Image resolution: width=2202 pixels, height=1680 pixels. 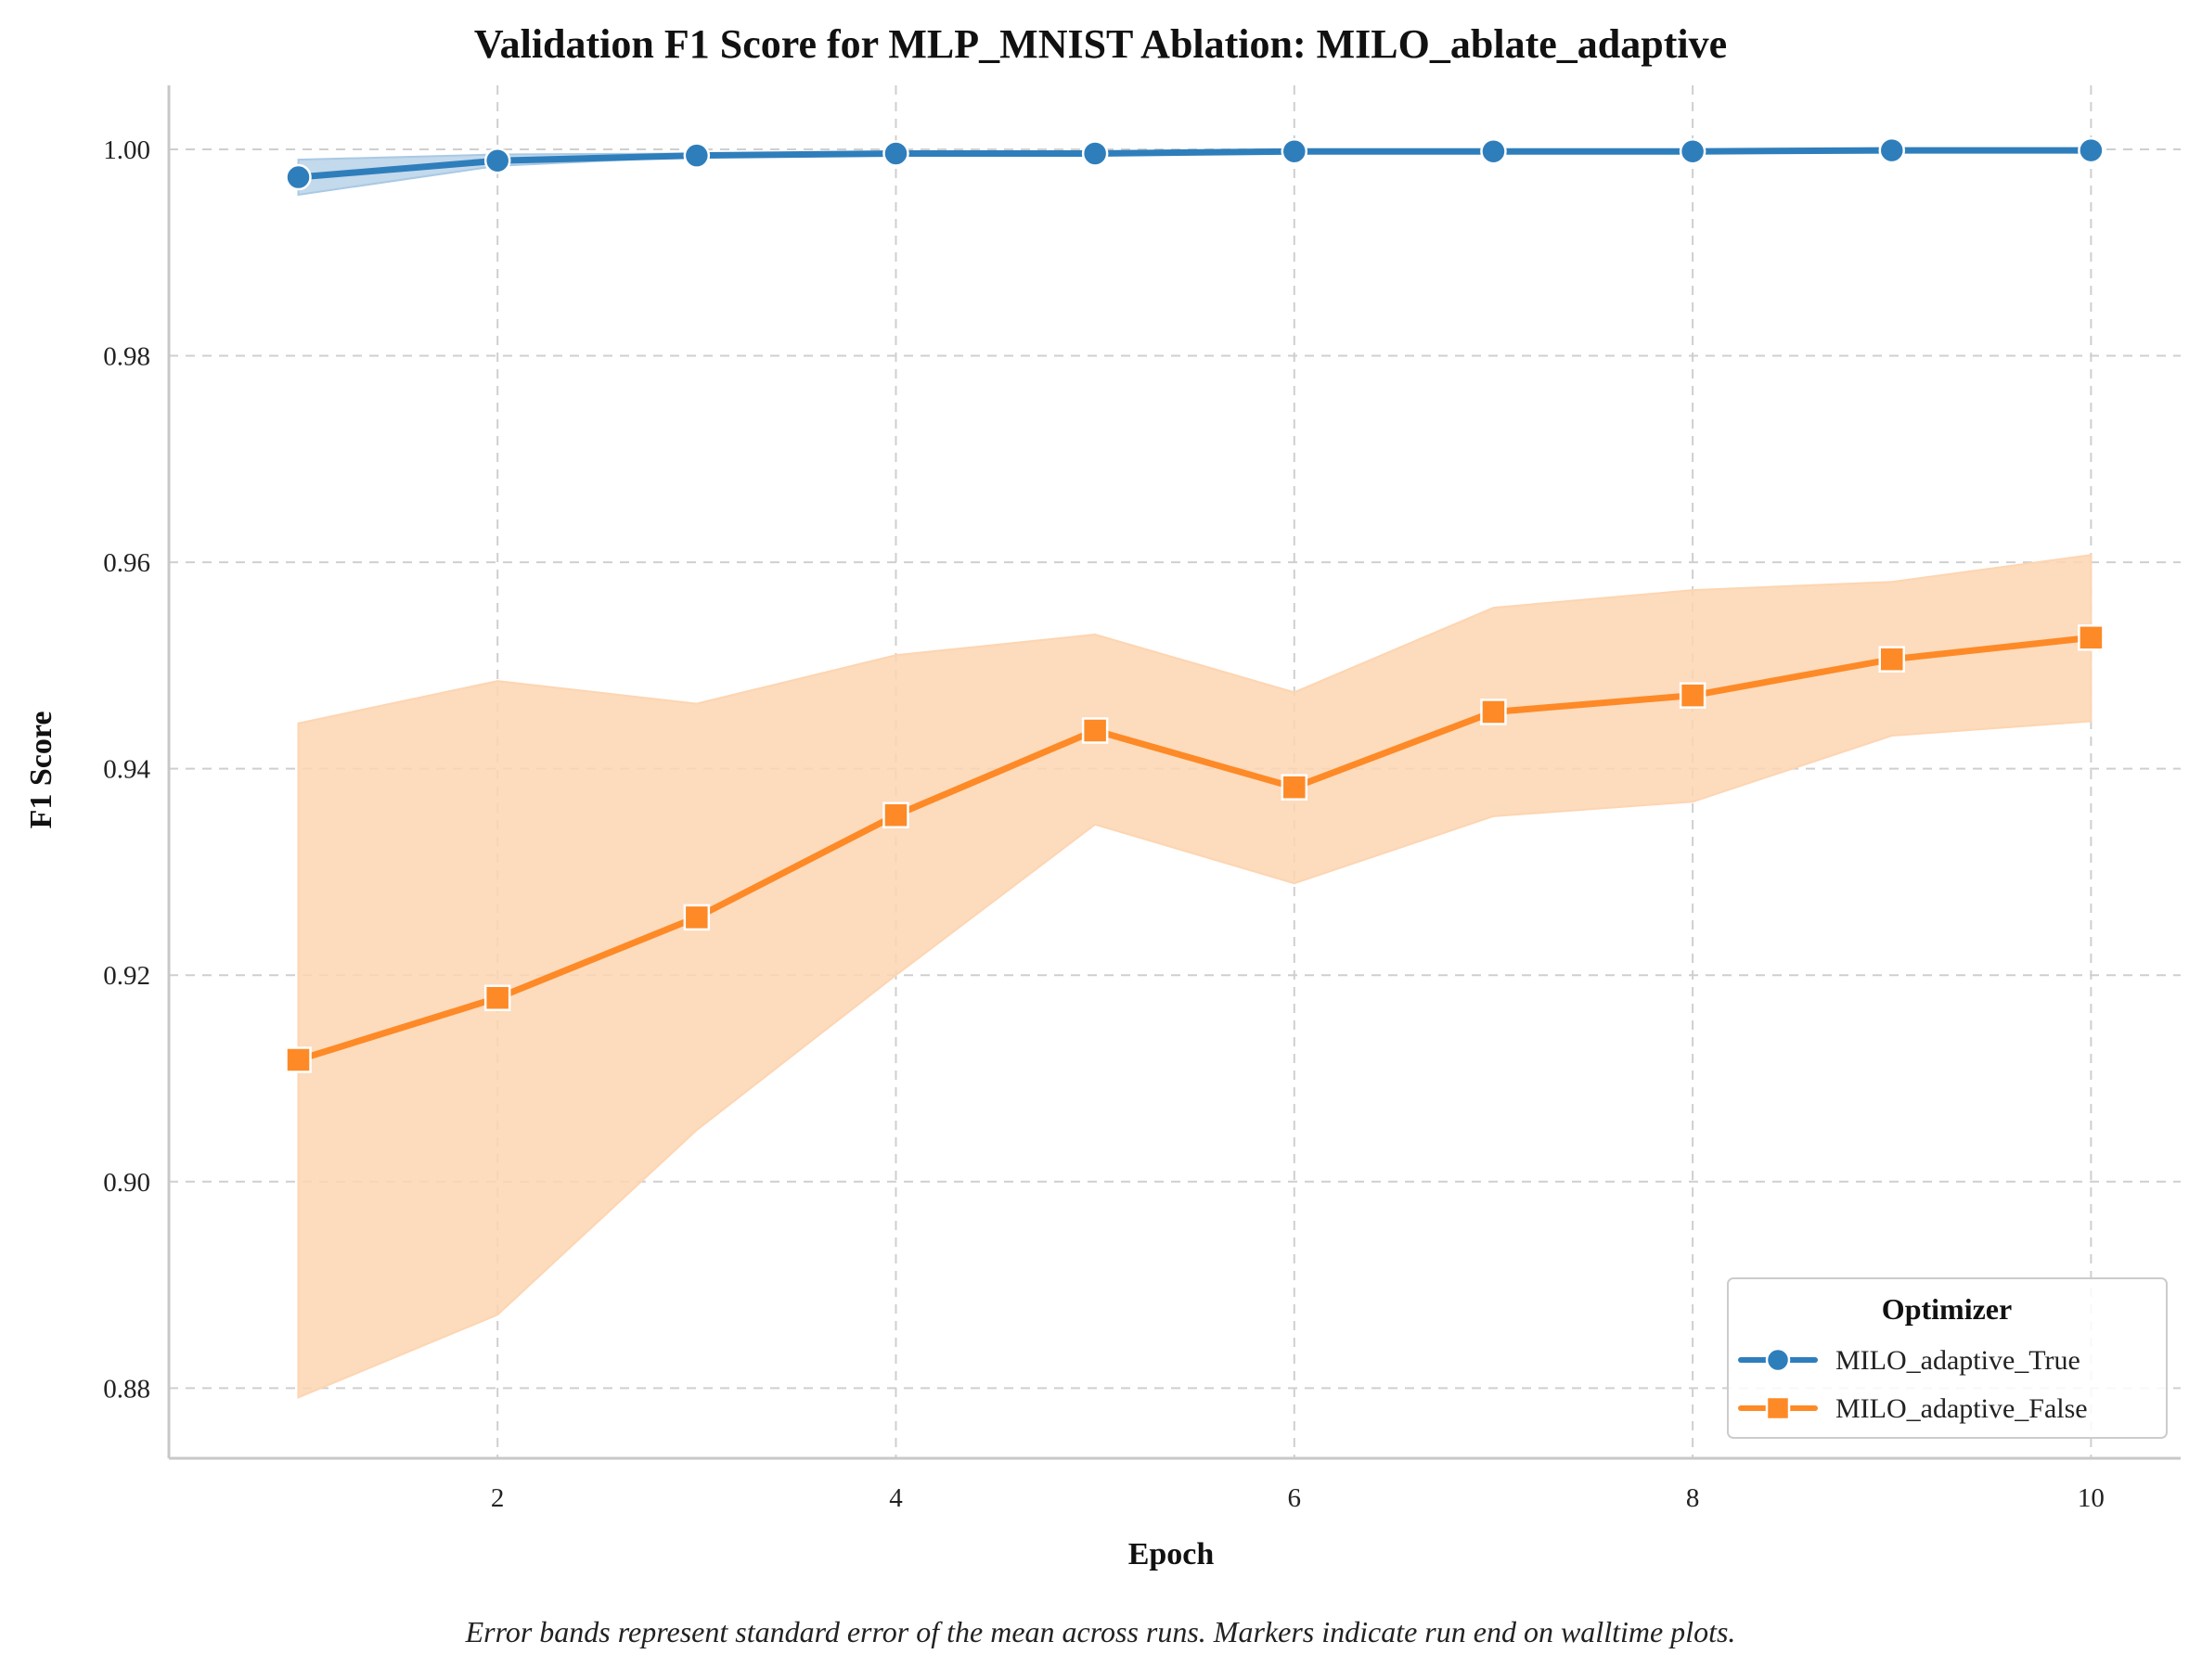 I want to click on x-tick-label: 8, so click(x=1693, y=1498).